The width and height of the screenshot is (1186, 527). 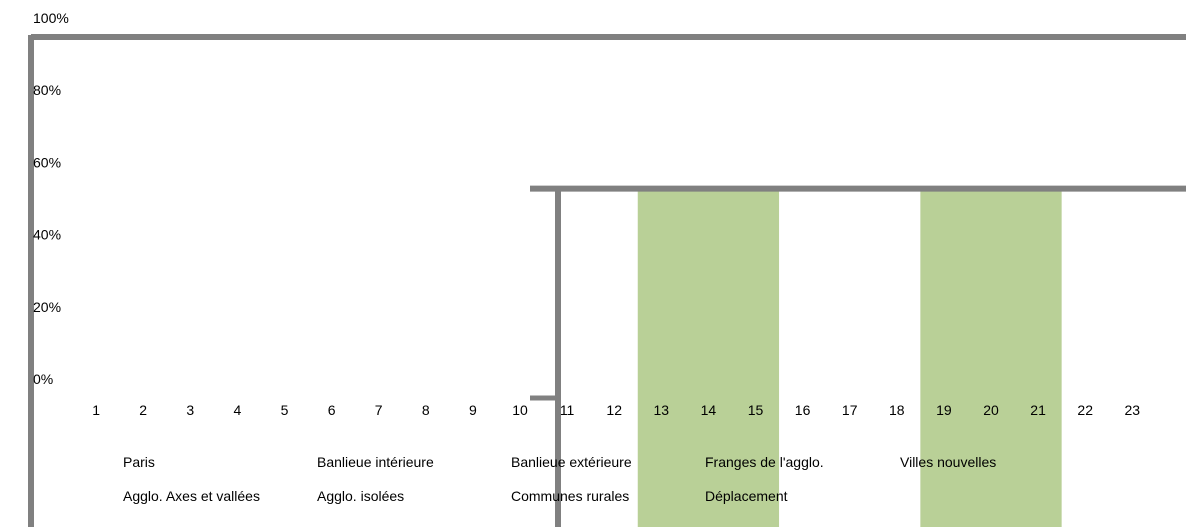 What do you see at coordinates (96, 410) in the screenshot?
I see `x-tick-label: 1` at bounding box center [96, 410].